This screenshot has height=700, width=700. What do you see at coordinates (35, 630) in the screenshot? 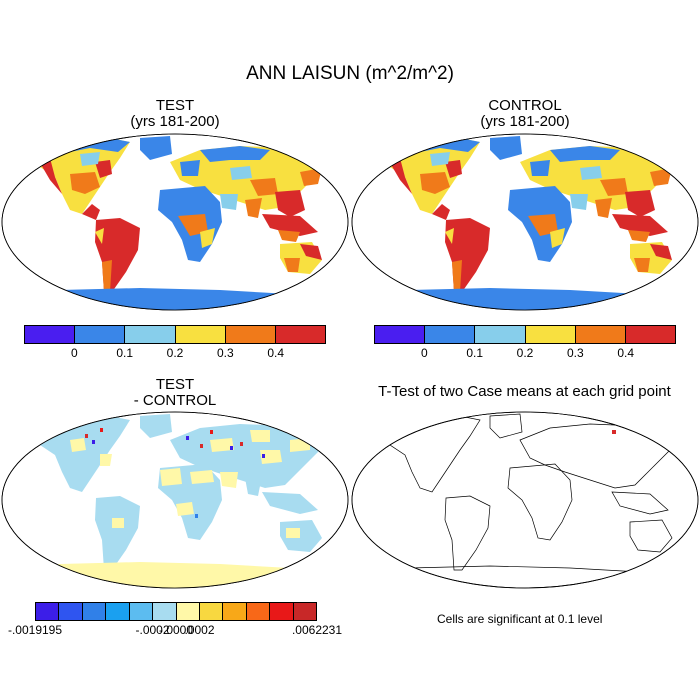
I see `colorbar-label: -.0019195` at bounding box center [35, 630].